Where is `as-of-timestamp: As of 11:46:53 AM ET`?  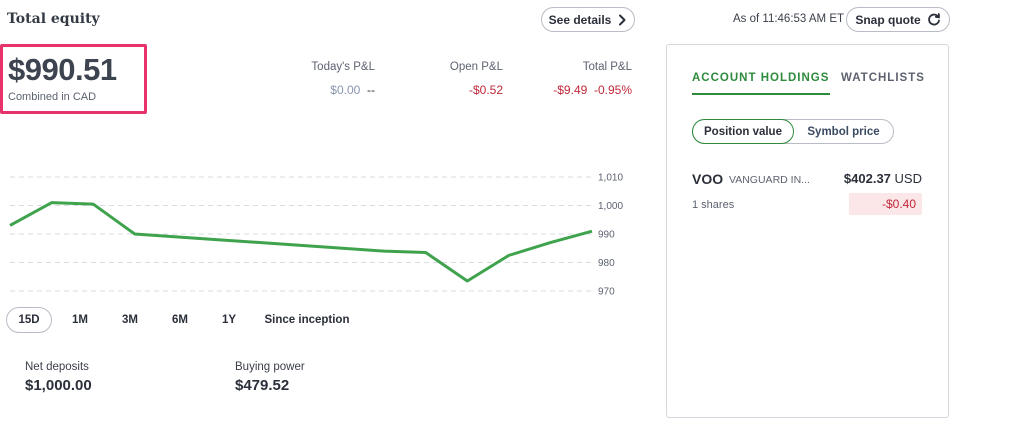 as-of-timestamp: As of 11:46:53 AM ET is located at coordinates (789, 19).